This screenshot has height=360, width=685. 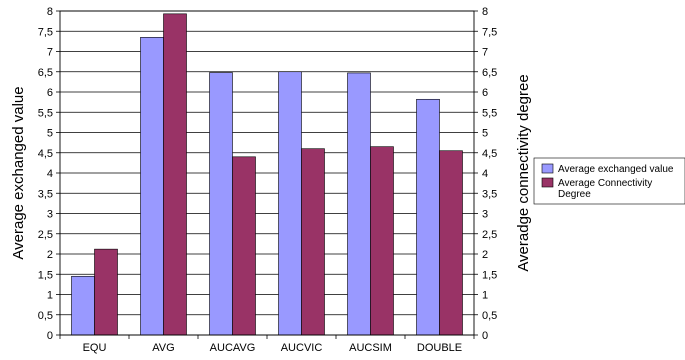 What do you see at coordinates (485, 336) in the screenshot?
I see `right-tick-label: 0` at bounding box center [485, 336].